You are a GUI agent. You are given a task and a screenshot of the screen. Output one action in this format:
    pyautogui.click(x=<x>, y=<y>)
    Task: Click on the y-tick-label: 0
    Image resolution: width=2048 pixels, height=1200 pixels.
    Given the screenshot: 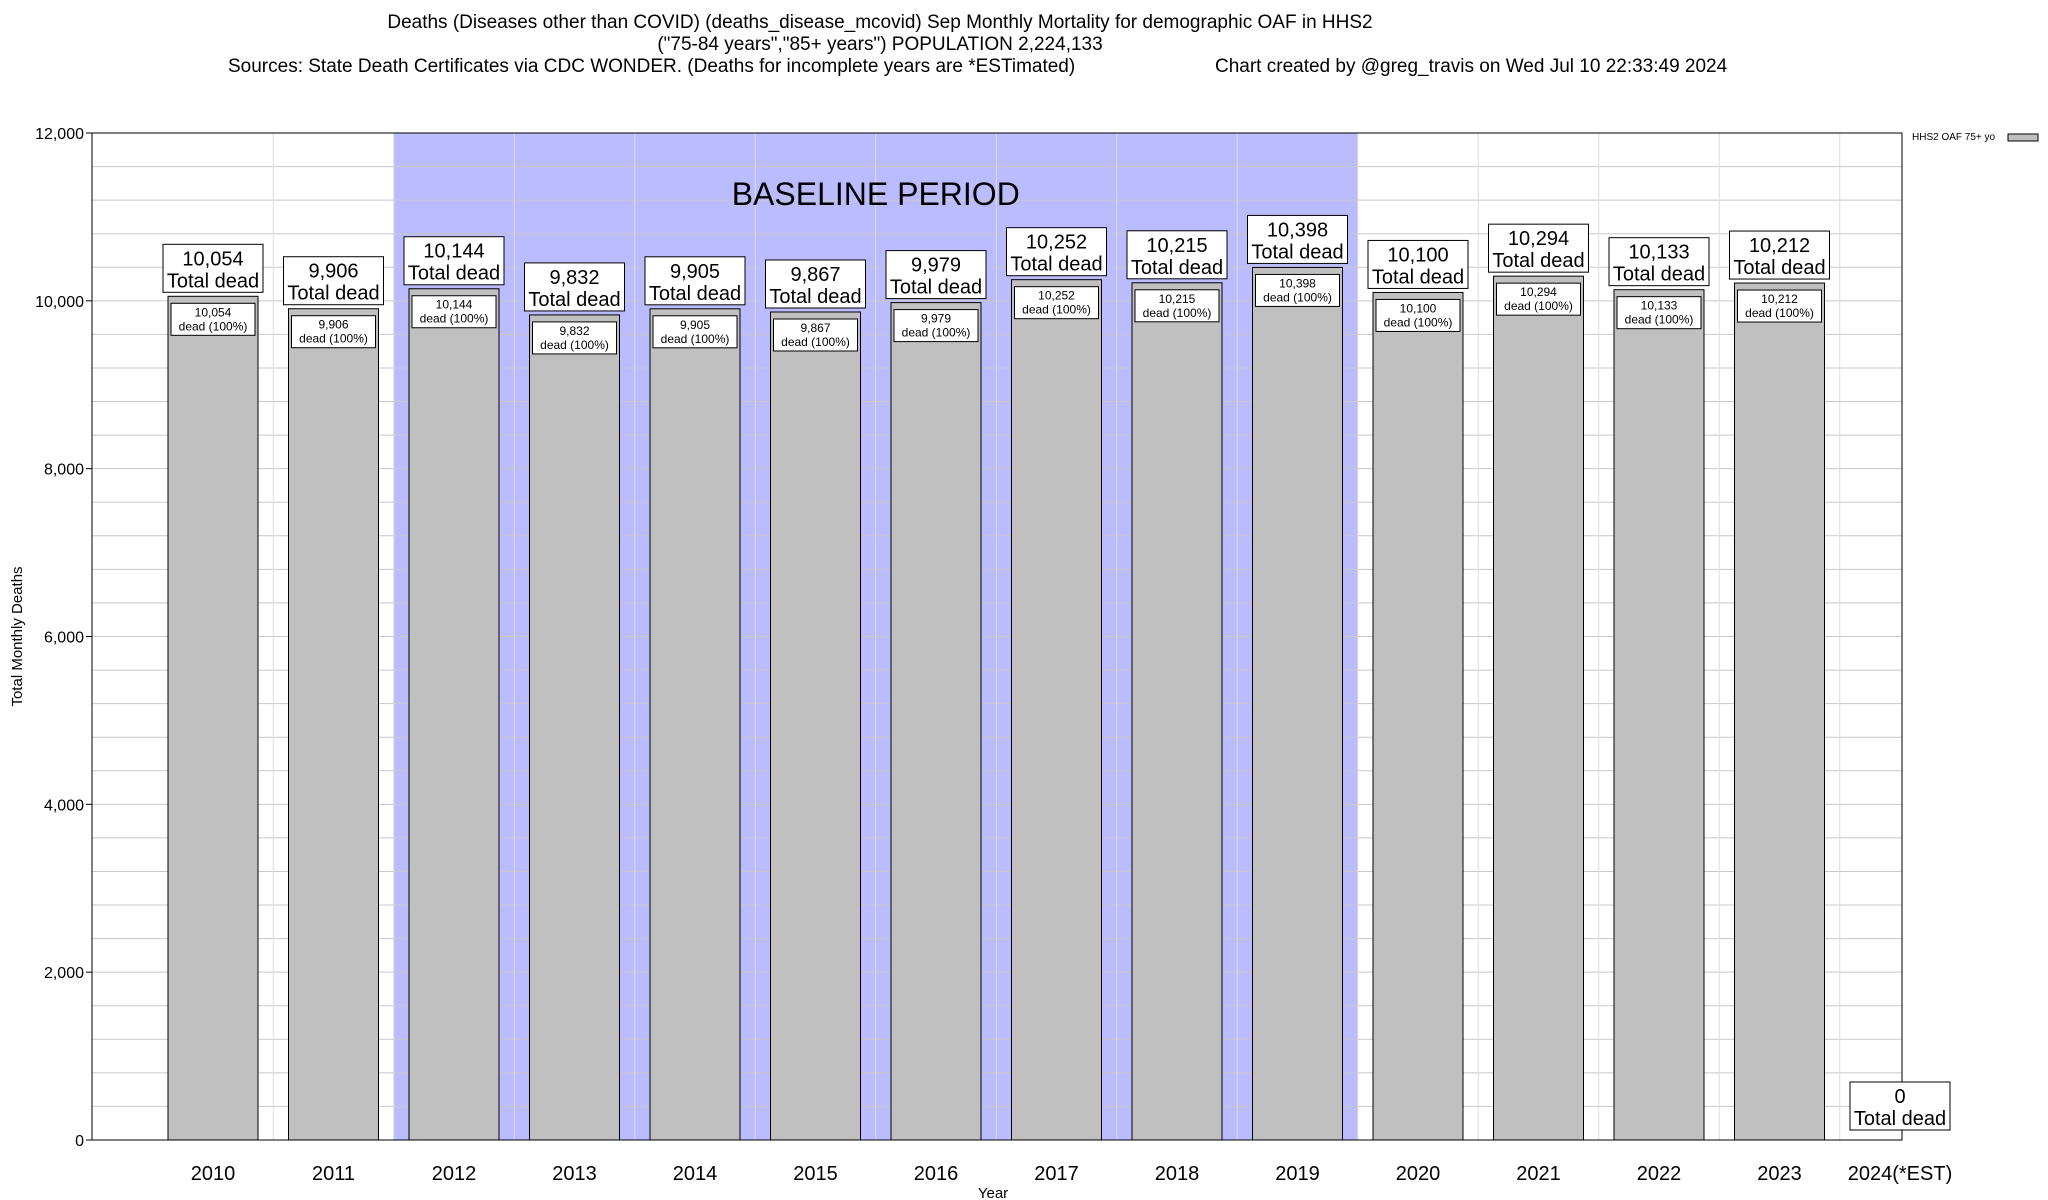 What is the action you would take?
    pyautogui.click(x=79, y=1141)
    